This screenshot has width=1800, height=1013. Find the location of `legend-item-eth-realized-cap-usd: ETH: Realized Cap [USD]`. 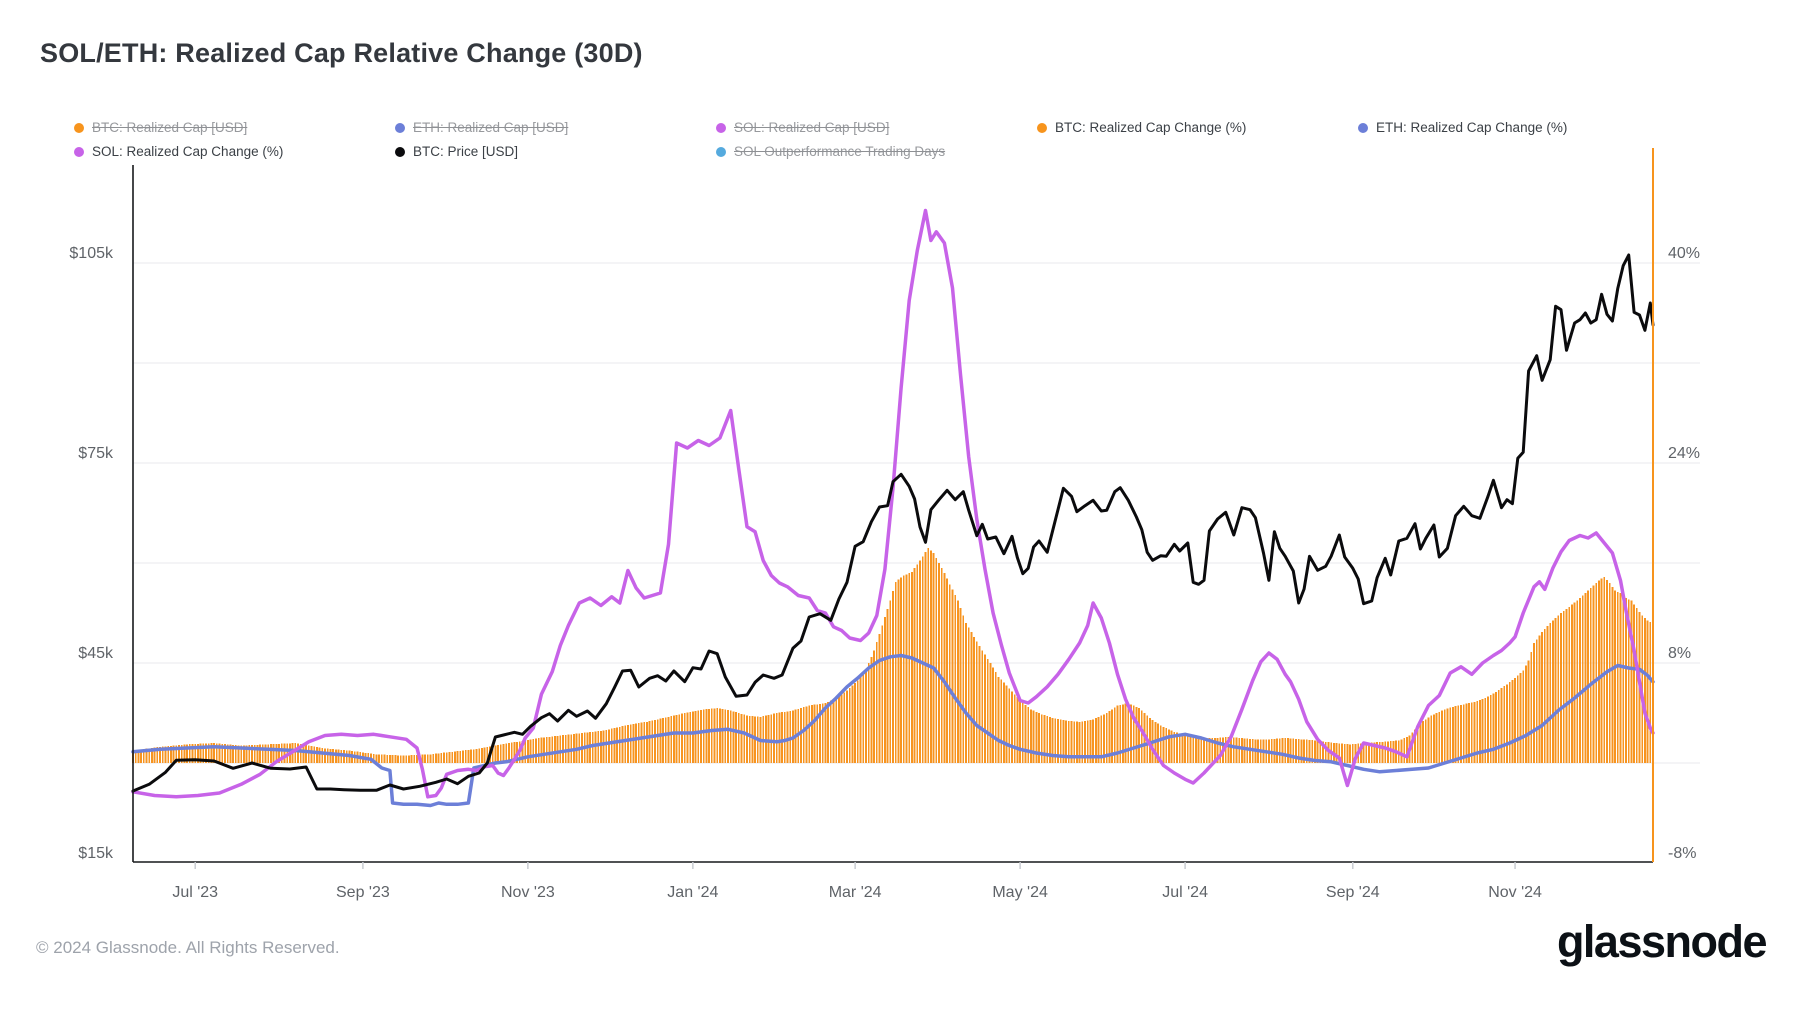

legend-item-eth-realized-cap-usd: ETH: Realized Cap [USD] is located at coordinates (555, 127).